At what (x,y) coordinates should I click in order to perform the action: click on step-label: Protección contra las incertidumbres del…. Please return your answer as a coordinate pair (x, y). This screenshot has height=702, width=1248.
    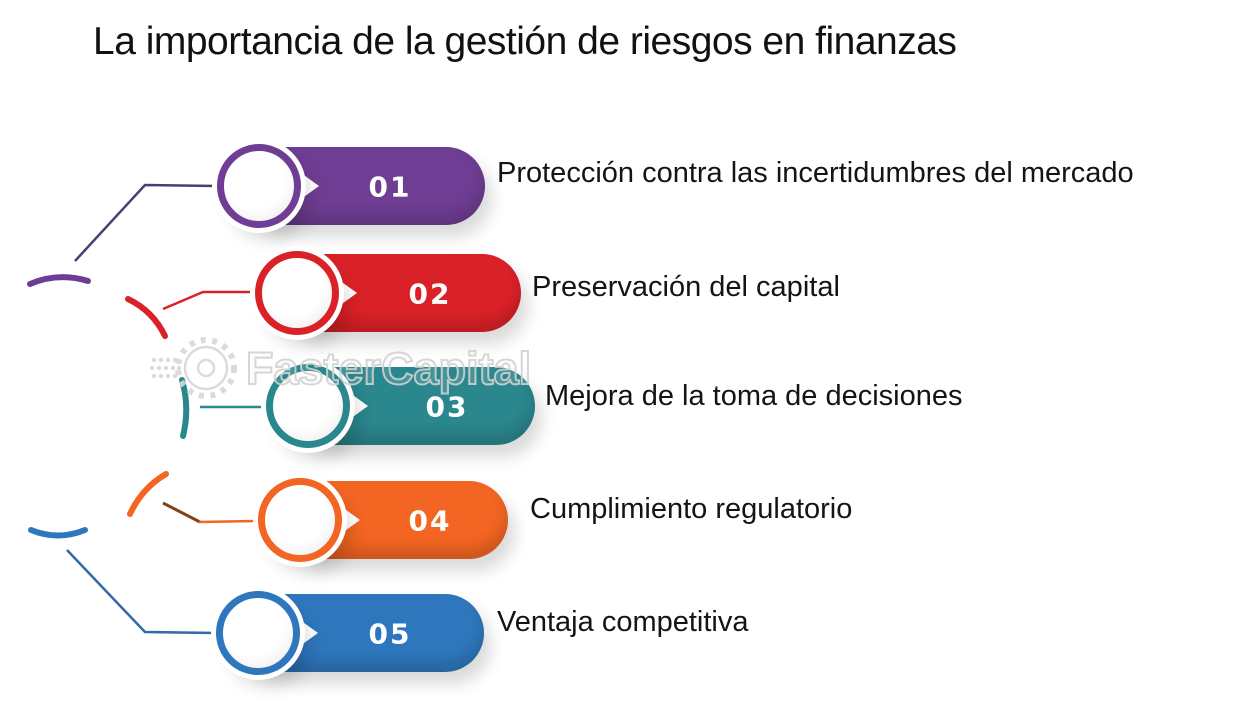
    Looking at the image, I should click on (815, 173).